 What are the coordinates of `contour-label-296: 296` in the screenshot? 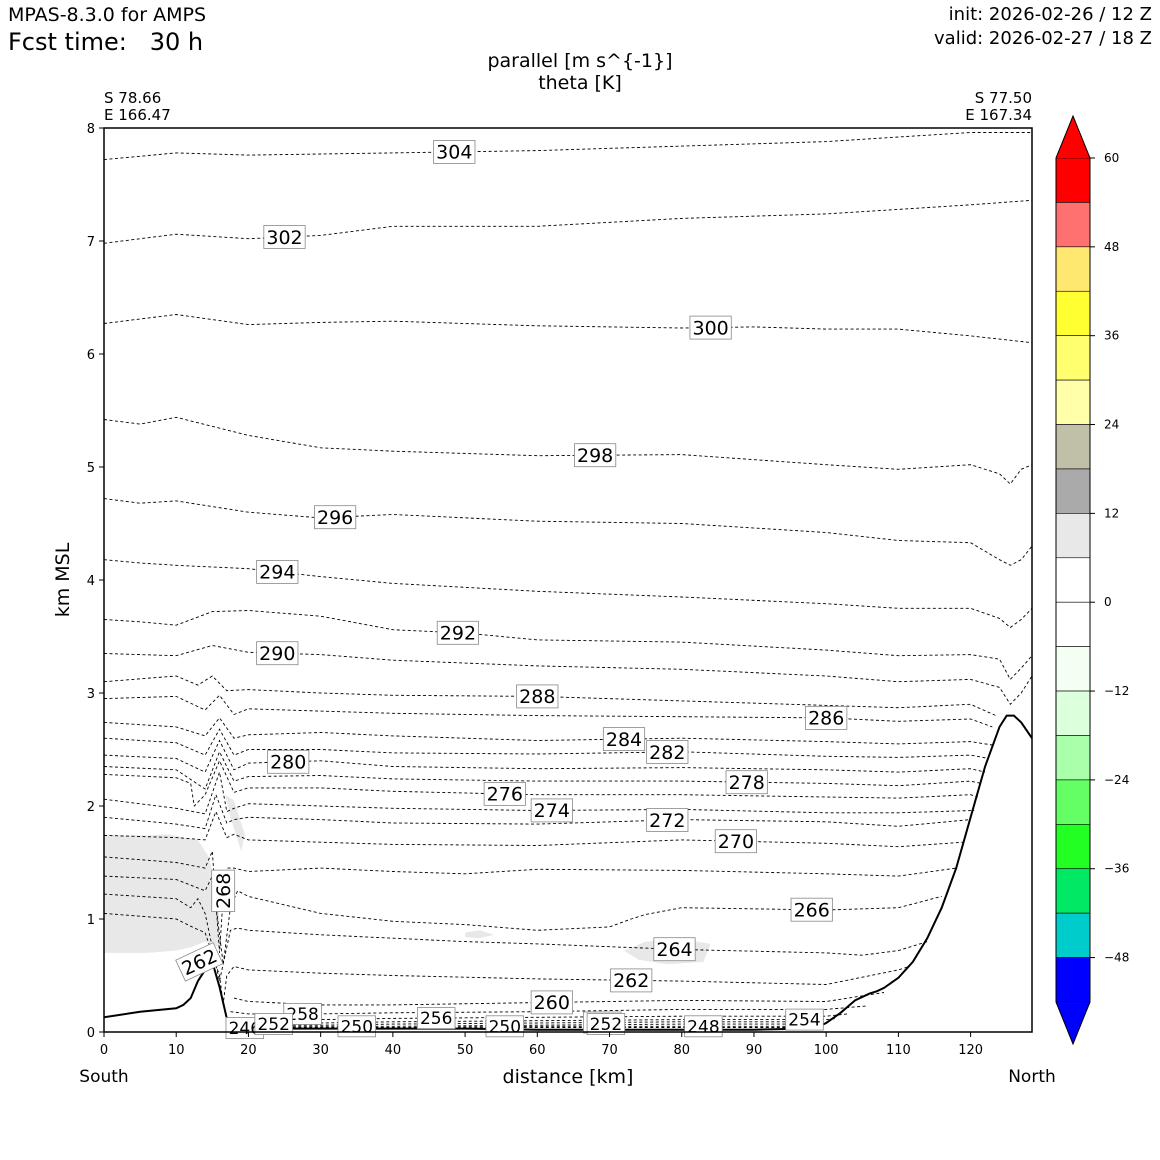 It's located at (335, 517).